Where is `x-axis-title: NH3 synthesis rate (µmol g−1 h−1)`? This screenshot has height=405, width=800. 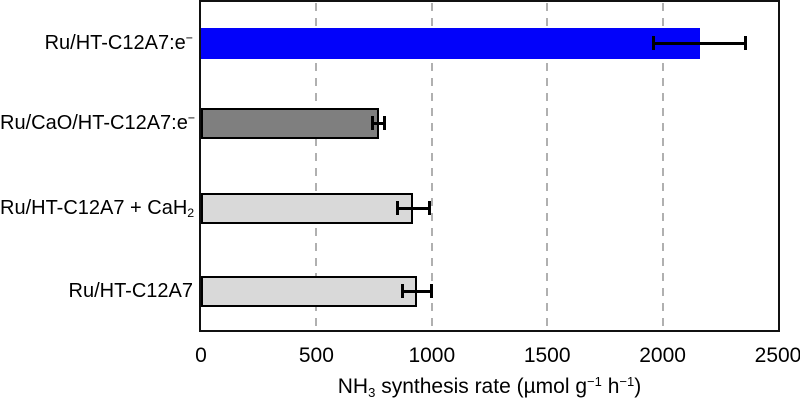 x-axis-title: NH3 synthesis rate (µmol g−1 h−1) is located at coordinates (489, 387).